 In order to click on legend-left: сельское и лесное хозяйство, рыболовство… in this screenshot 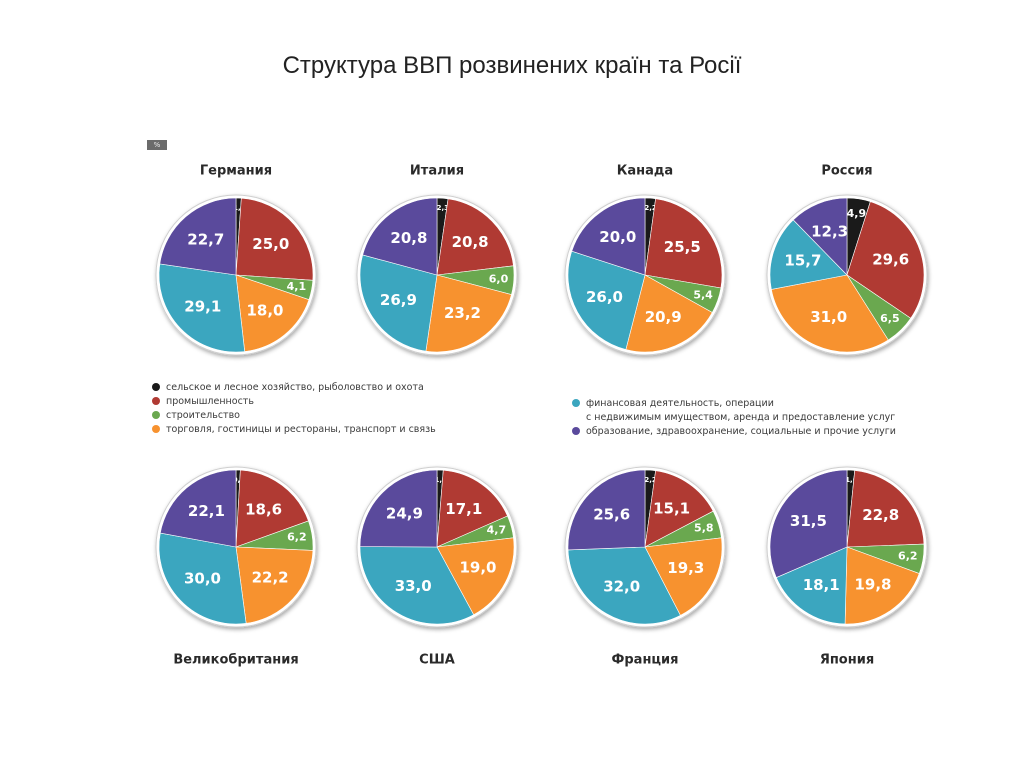, I will do `click(294, 409)`.